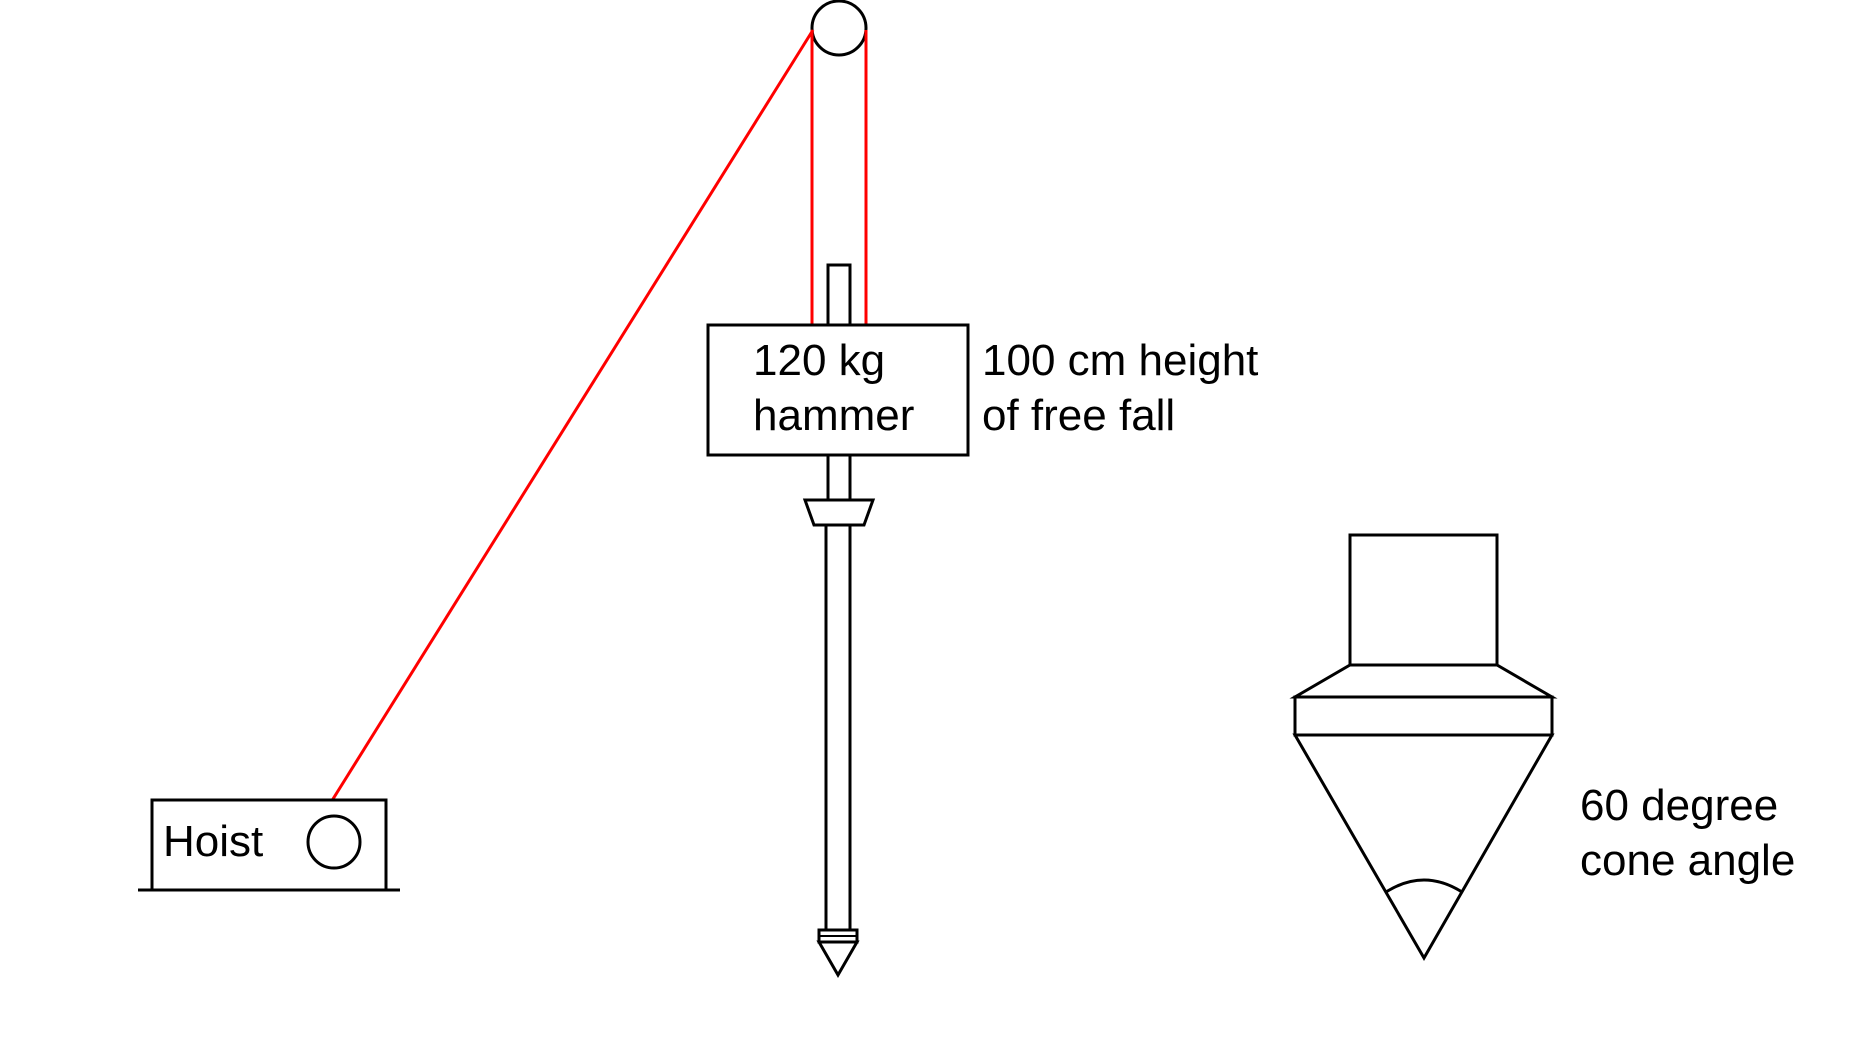  Describe the element at coordinates (838, 390) in the screenshot. I see `hammer-block` at that location.